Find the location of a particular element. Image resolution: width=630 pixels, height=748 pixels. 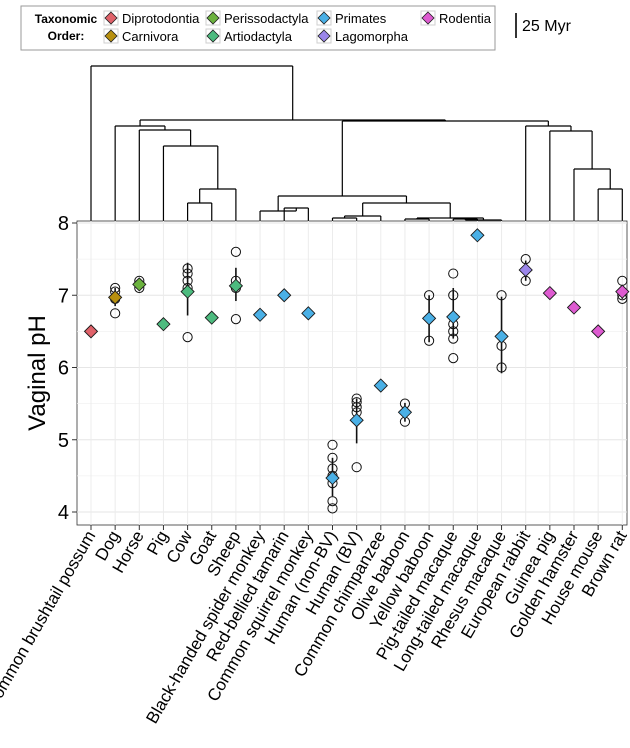

legend-box is located at coordinates (258, 28).